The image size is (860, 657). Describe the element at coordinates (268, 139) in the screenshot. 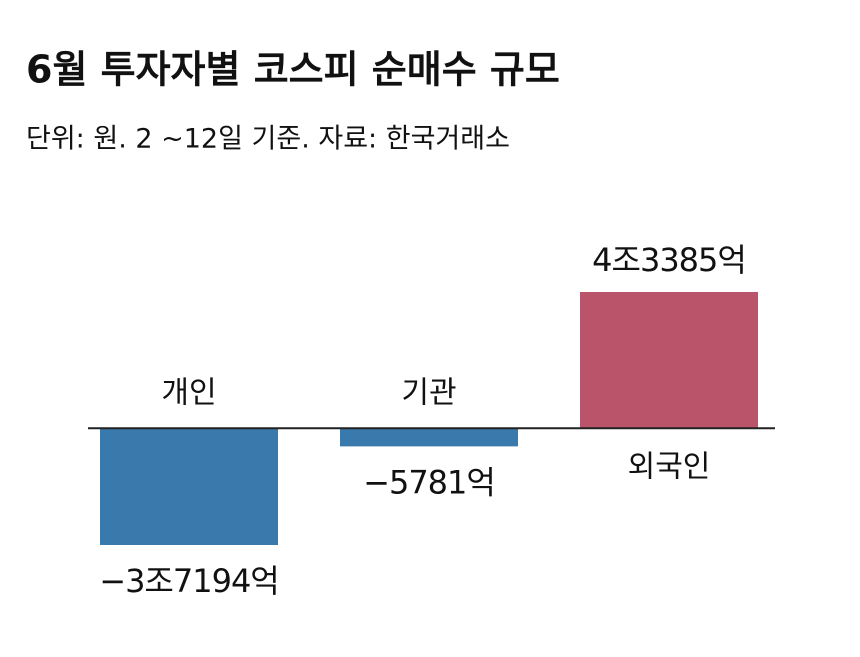

I see `chart-subtitle: 단위: 원. 2 ~12일 기준. 자료: 한국거래소` at that location.